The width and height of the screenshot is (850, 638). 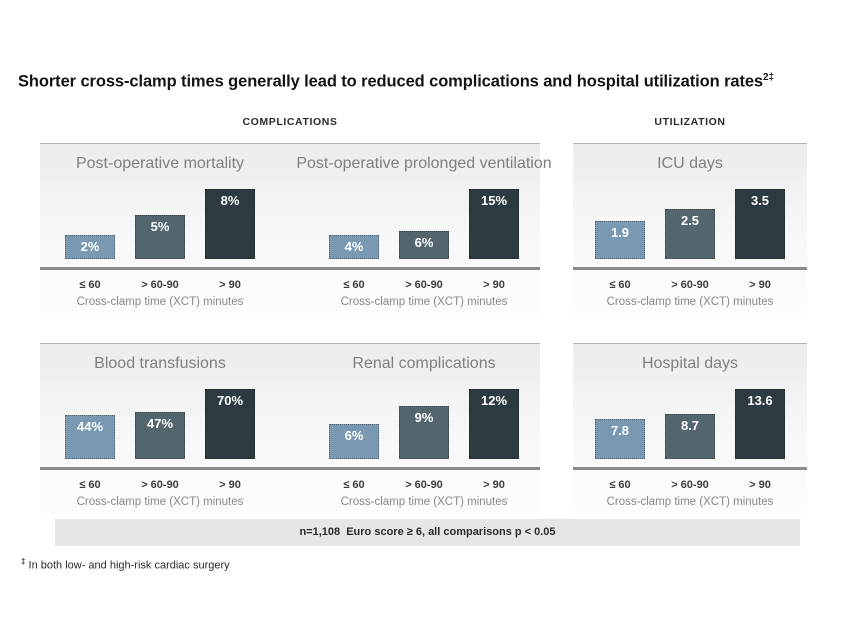 I want to click on bar-value-label: 13.6, so click(x=760, y=400).